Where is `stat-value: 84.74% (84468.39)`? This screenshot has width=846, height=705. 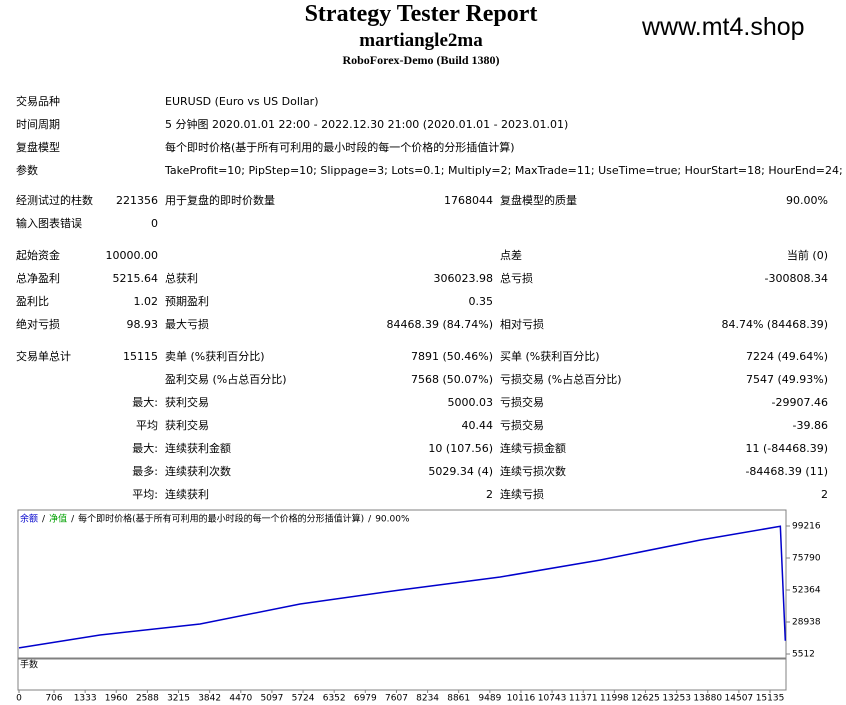 stat-value: 84.74% (84468.39) is located at coordinates (774, 324).